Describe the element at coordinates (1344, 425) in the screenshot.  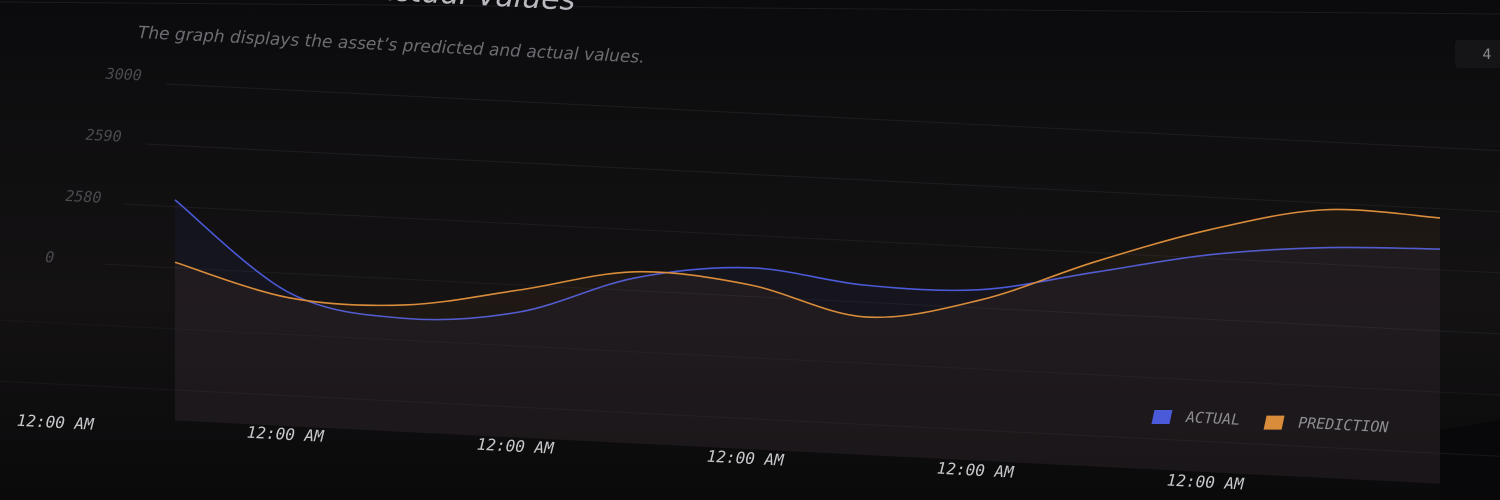
I see `legend-label: PREDICTION` at that location.